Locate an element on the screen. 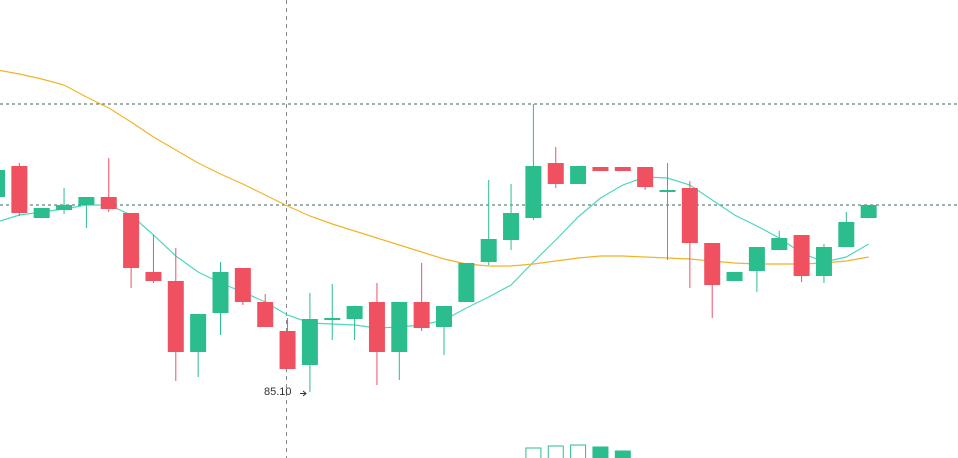 The width and height of the screenshot is (958, 458). volume-layer is located at coordinates (578, 451).